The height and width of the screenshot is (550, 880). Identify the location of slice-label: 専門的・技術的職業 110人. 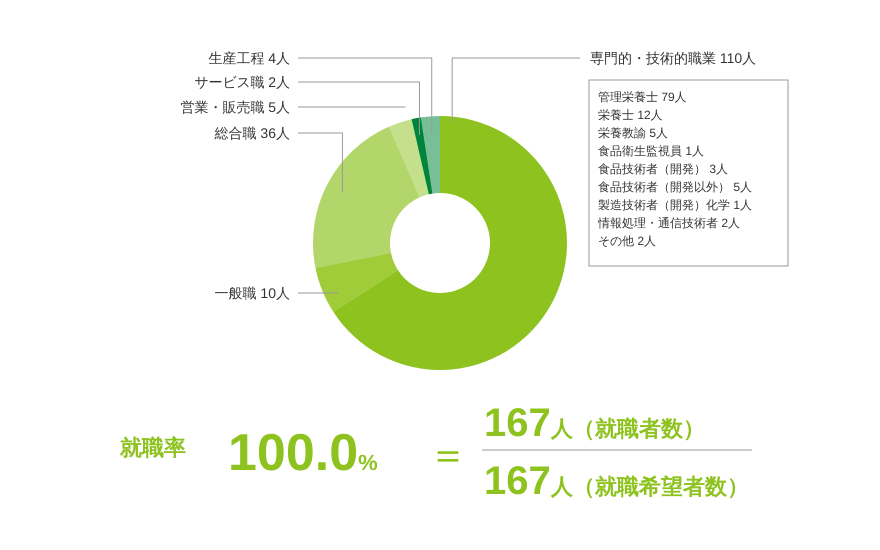
(673, 58).